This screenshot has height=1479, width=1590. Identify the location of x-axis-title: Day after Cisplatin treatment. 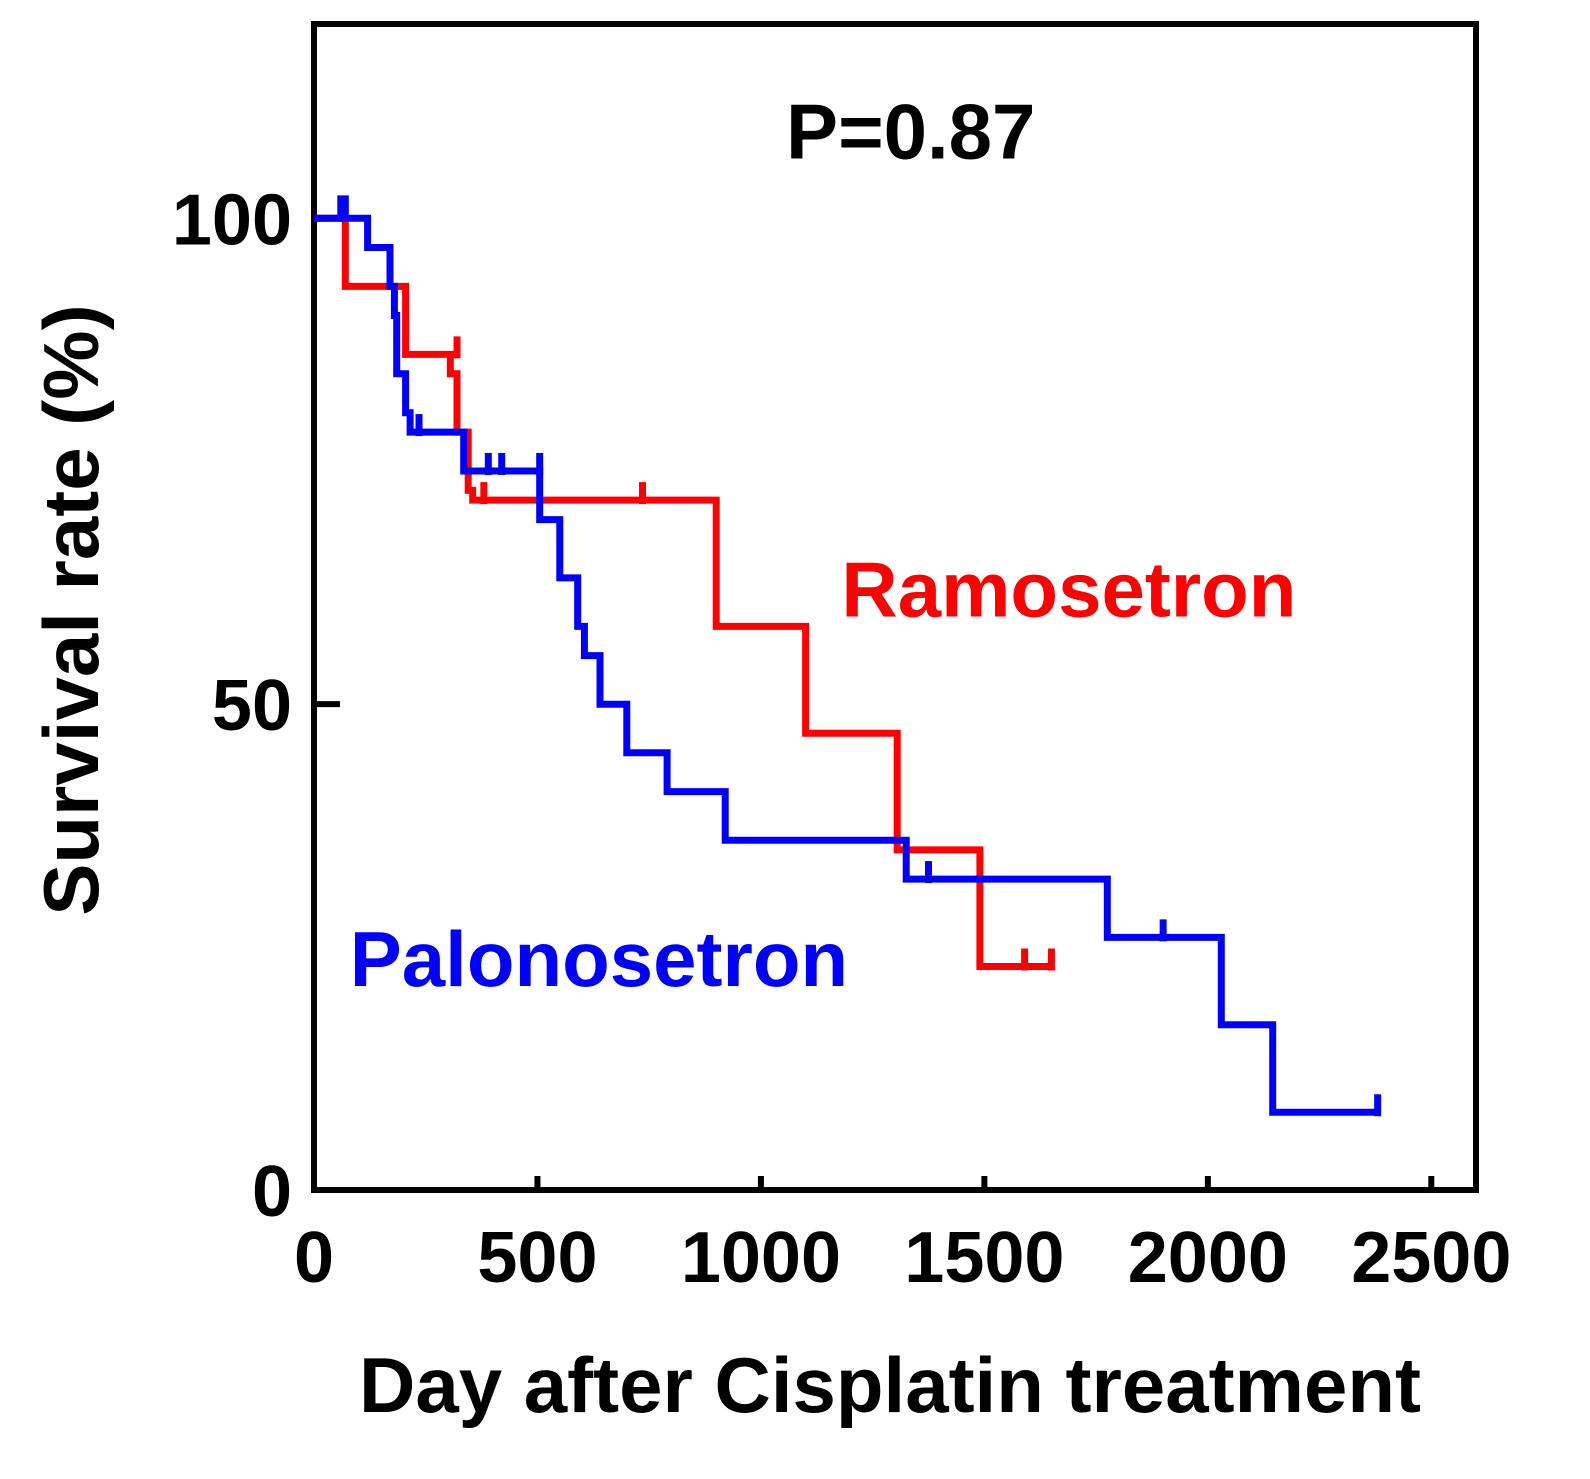
(890, 1385).